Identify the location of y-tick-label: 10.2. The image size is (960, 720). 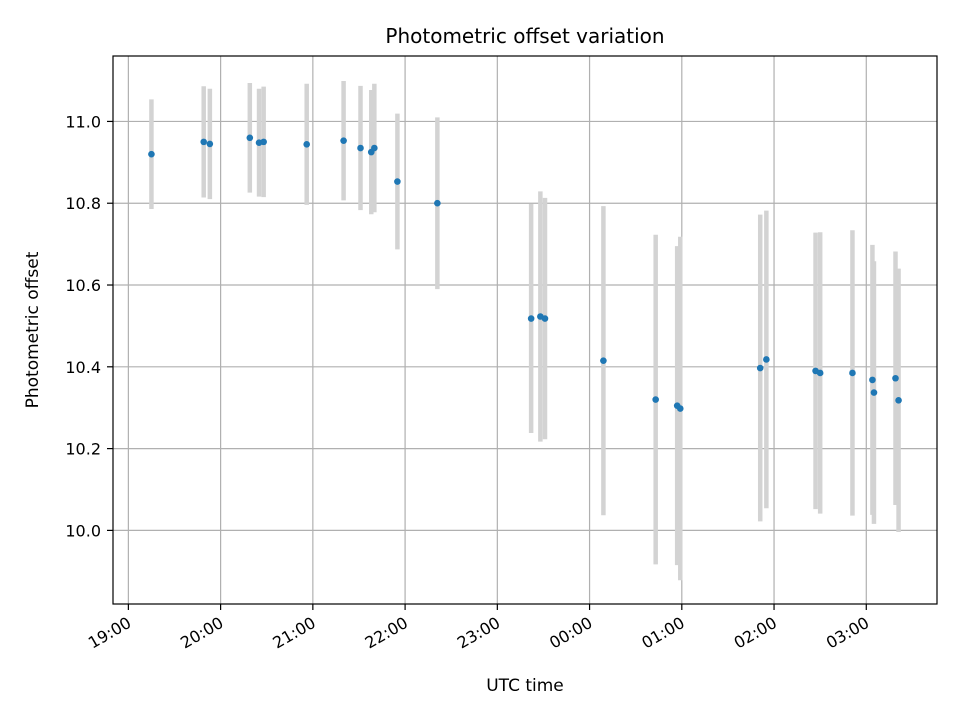
(83, 449).